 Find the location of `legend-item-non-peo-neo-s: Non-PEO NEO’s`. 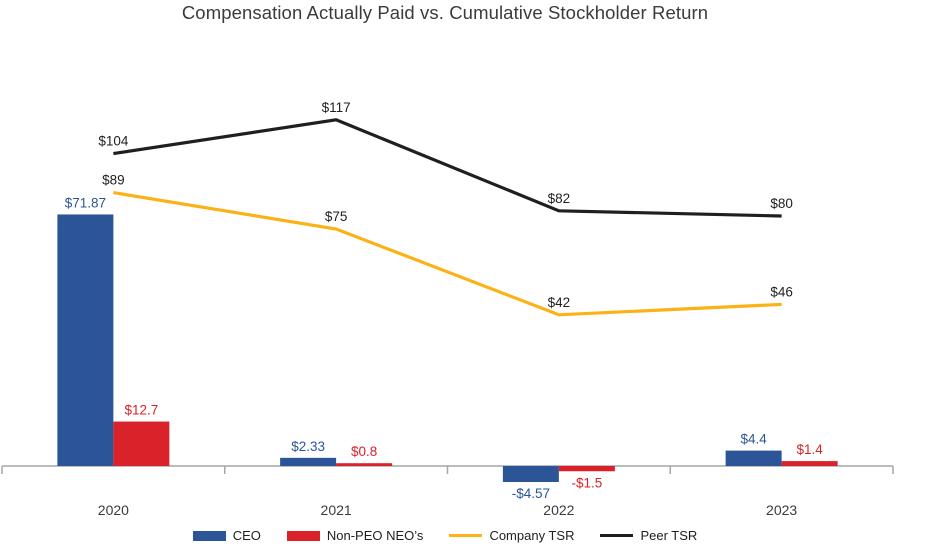

legend-item-non-peo-neo-s: Non-PEO NEO’s is located at coordinates (355, 535).